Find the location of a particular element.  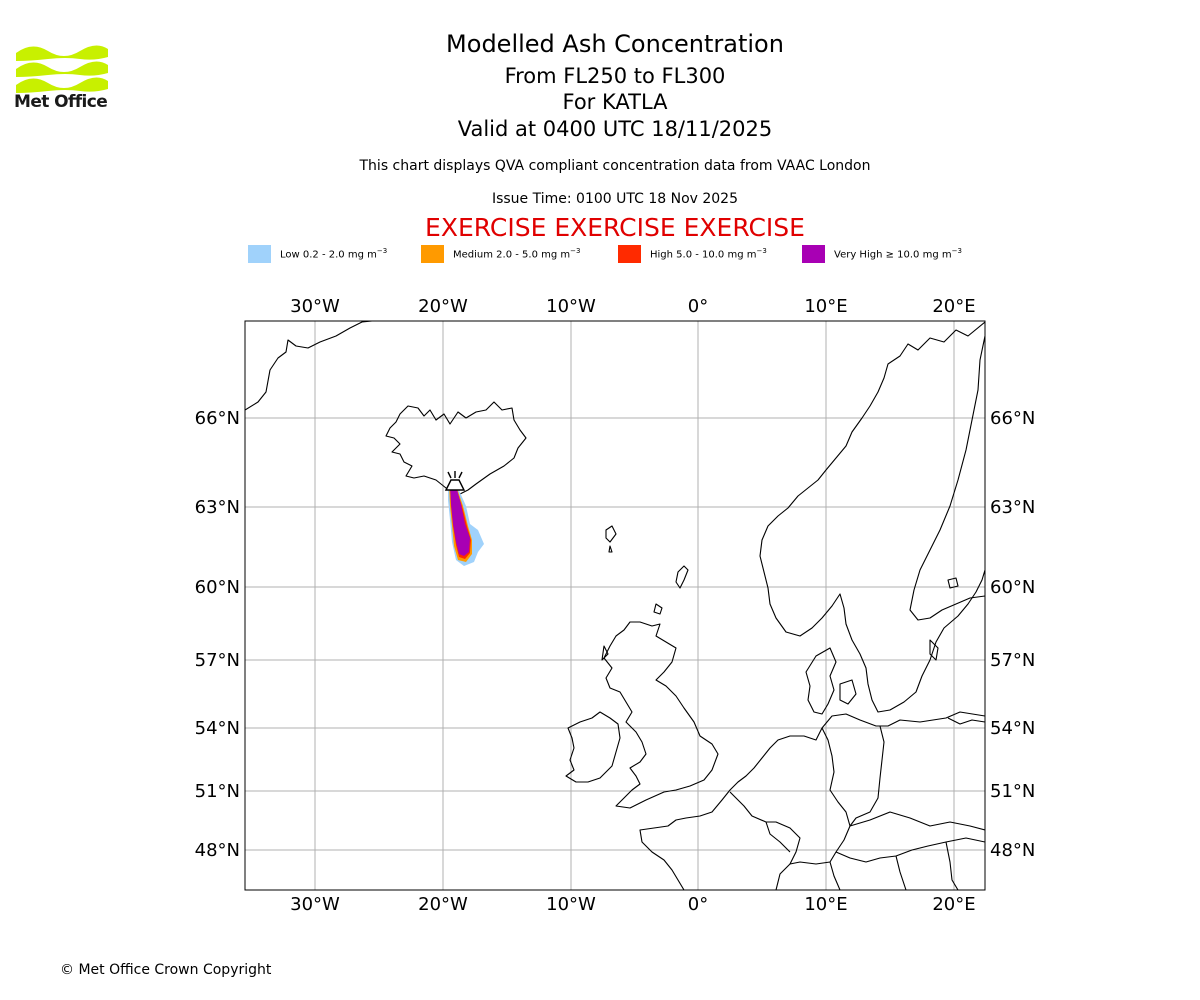

lat-tick-left: 63°N is located at coordinates (217, 507).